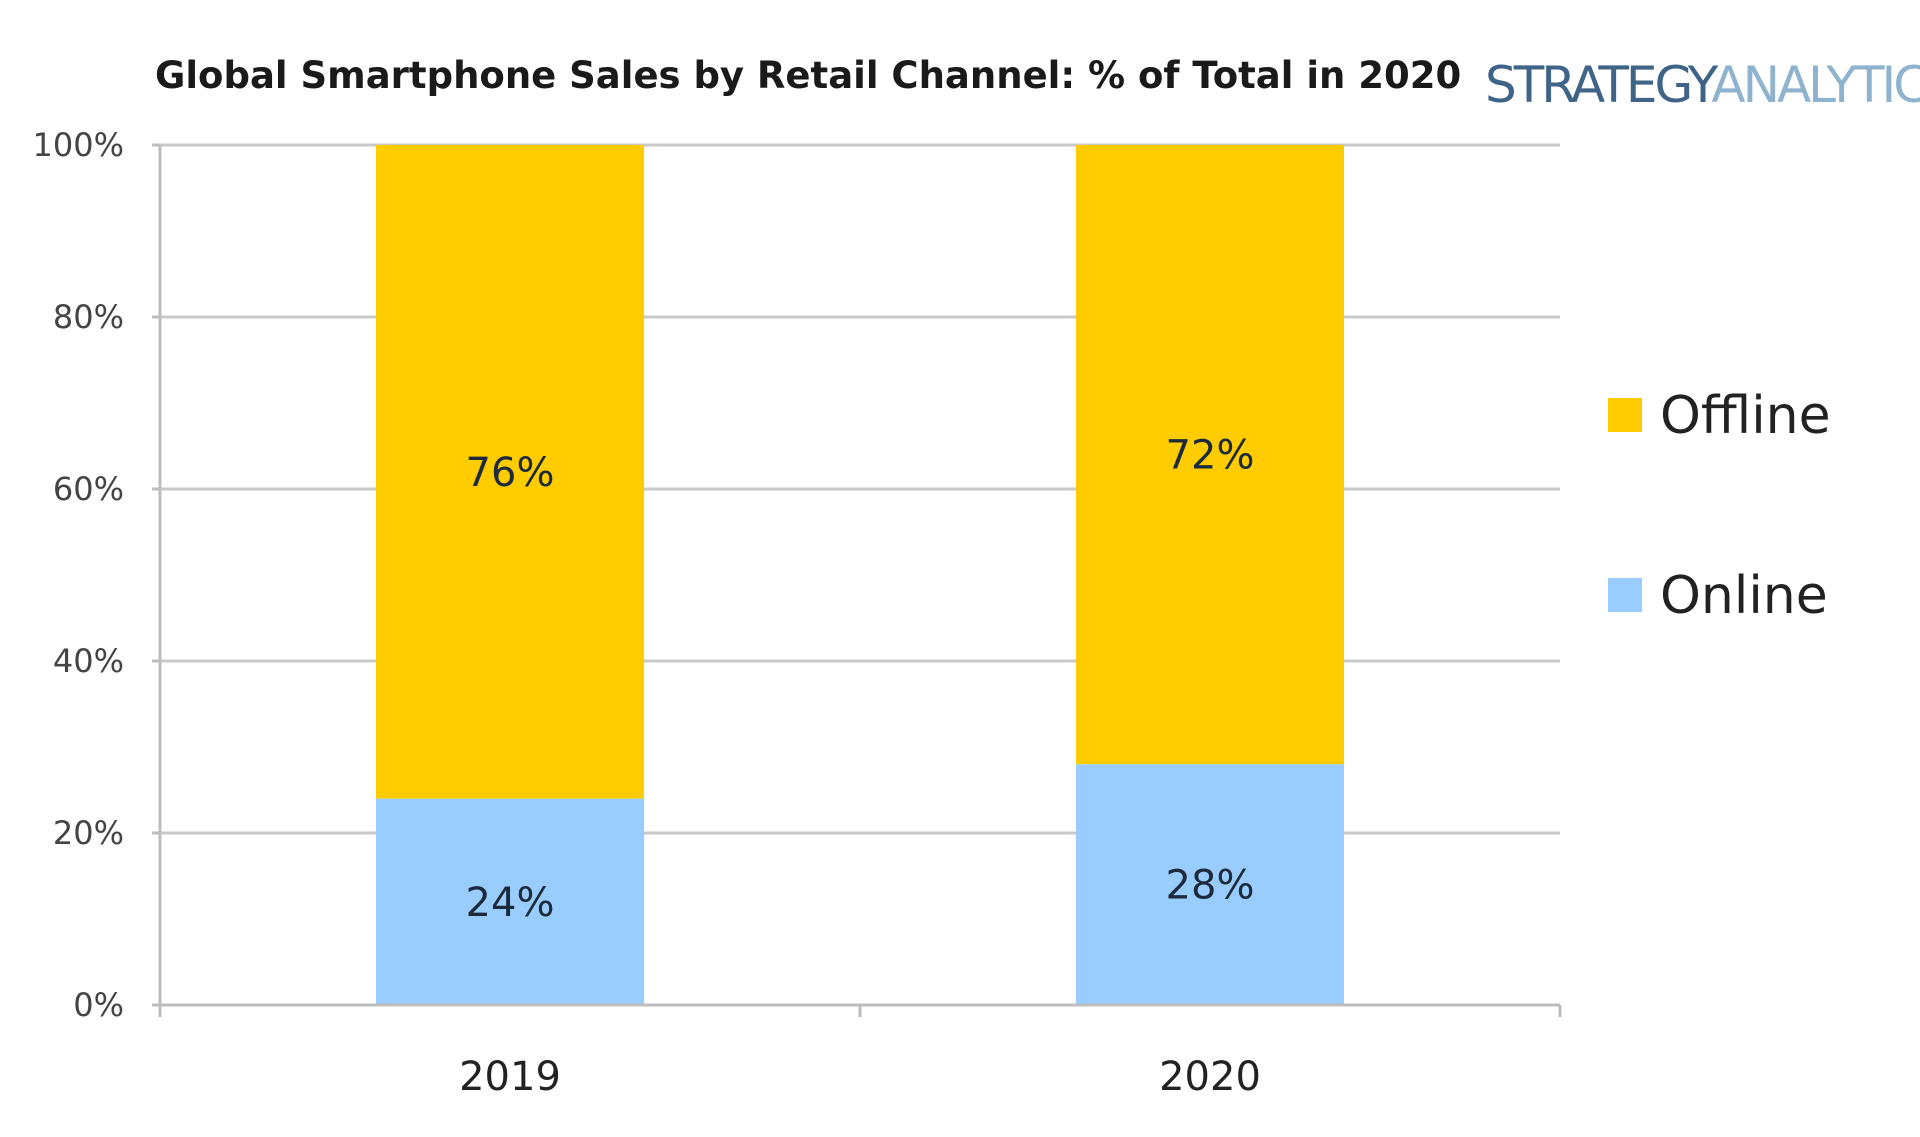 The image size is (1920, 1137). I want to click on data-label-online-2019: 24%, so click(510, 903).